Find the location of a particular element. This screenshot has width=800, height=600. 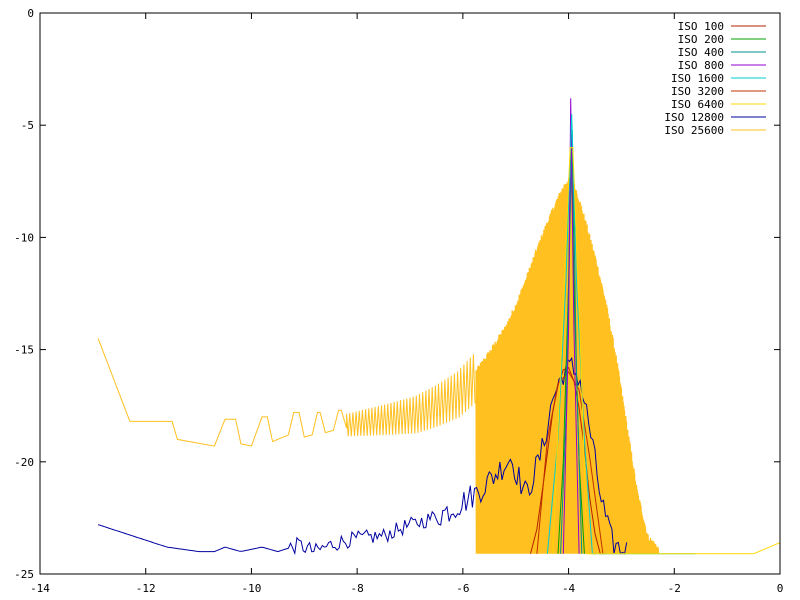

y-tick-label: -5 is located at coordinates (27, 125).